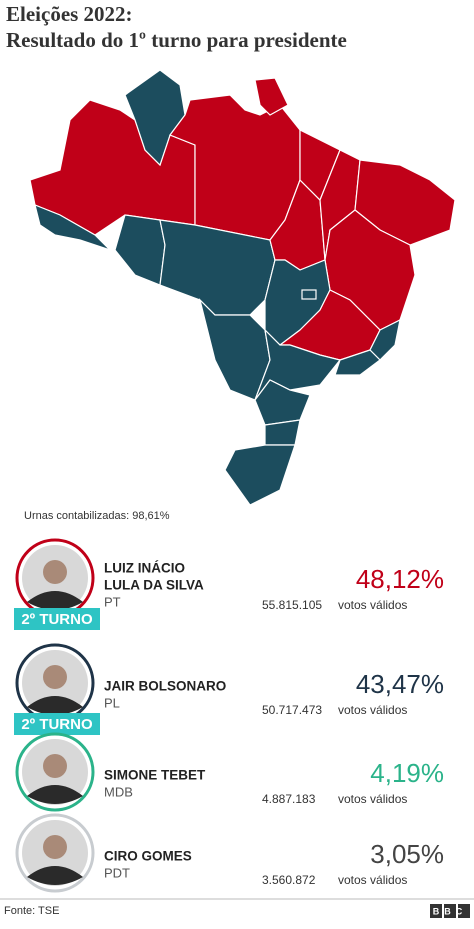 This screenshot has height=929, width=474. I want to click on counted-note: Urnas contabilizadas: 98,61%, so click(97, 516).